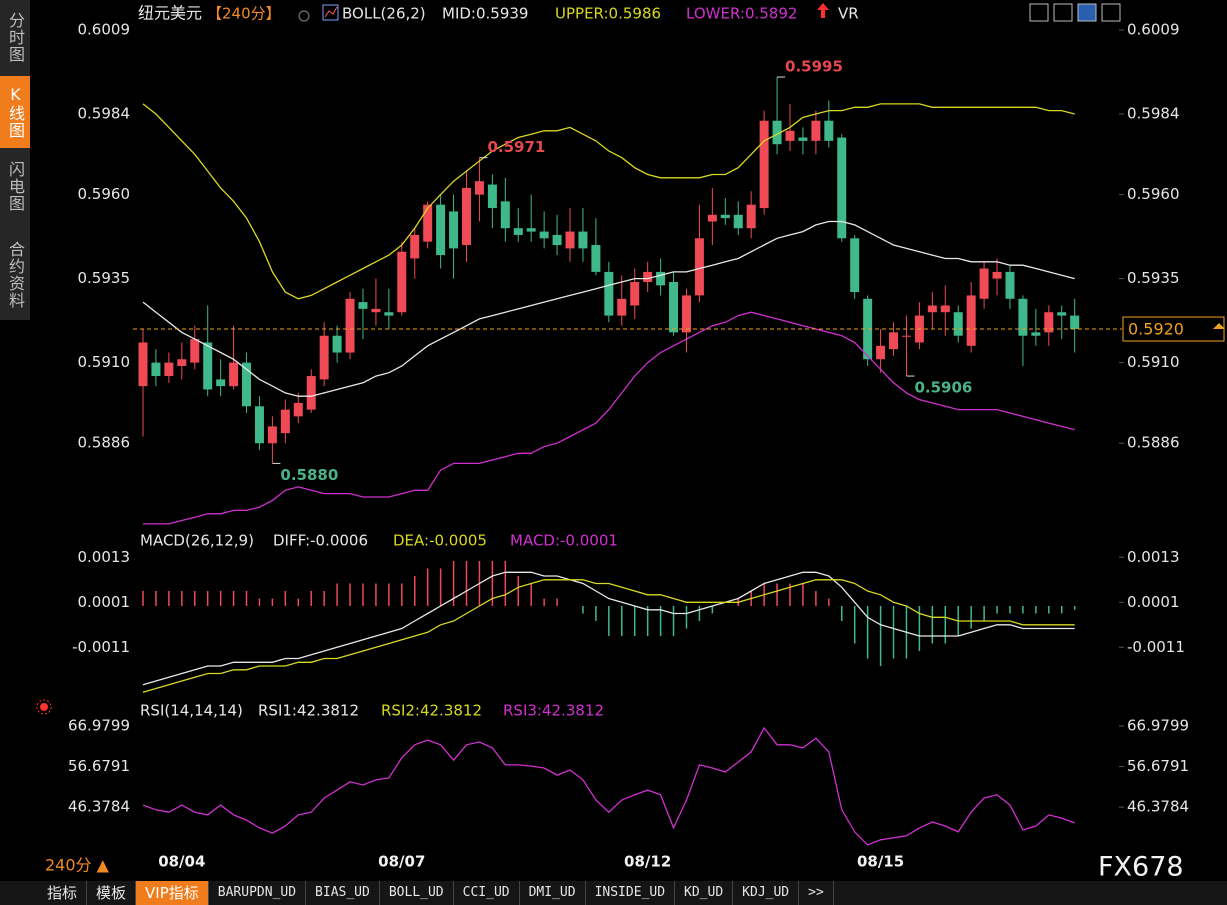  What do you see at coordinates (848, 14) in the screenshot?
I see `indicator-label: VR` at bounding box center [848, 14].